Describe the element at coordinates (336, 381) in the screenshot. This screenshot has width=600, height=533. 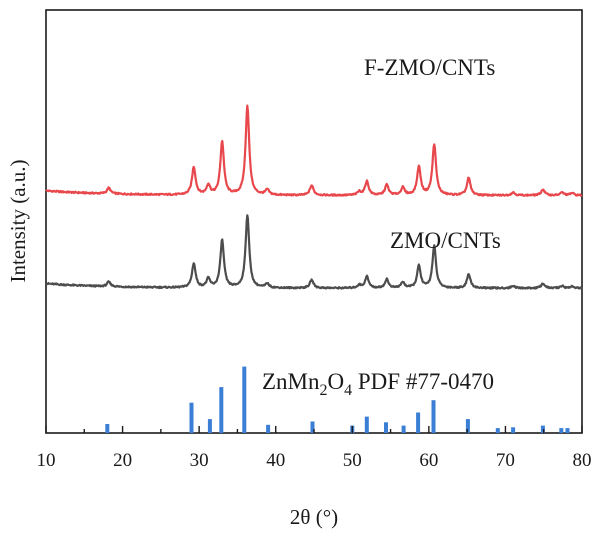
I see `reference-label-part: O` at that location.